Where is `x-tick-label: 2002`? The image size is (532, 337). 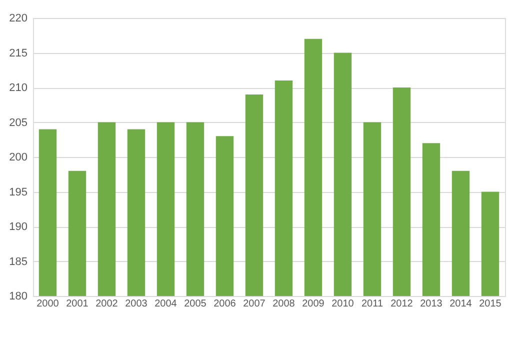 x-tick-label: 2002 is located at coordinates (107, 304).